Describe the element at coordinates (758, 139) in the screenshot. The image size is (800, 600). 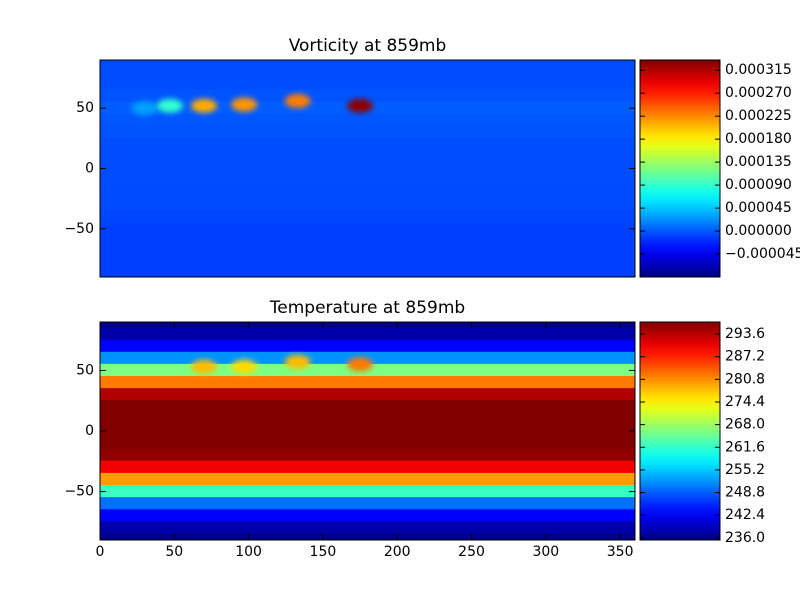
I see `cbar-tick-label: 0.000180` at that location.